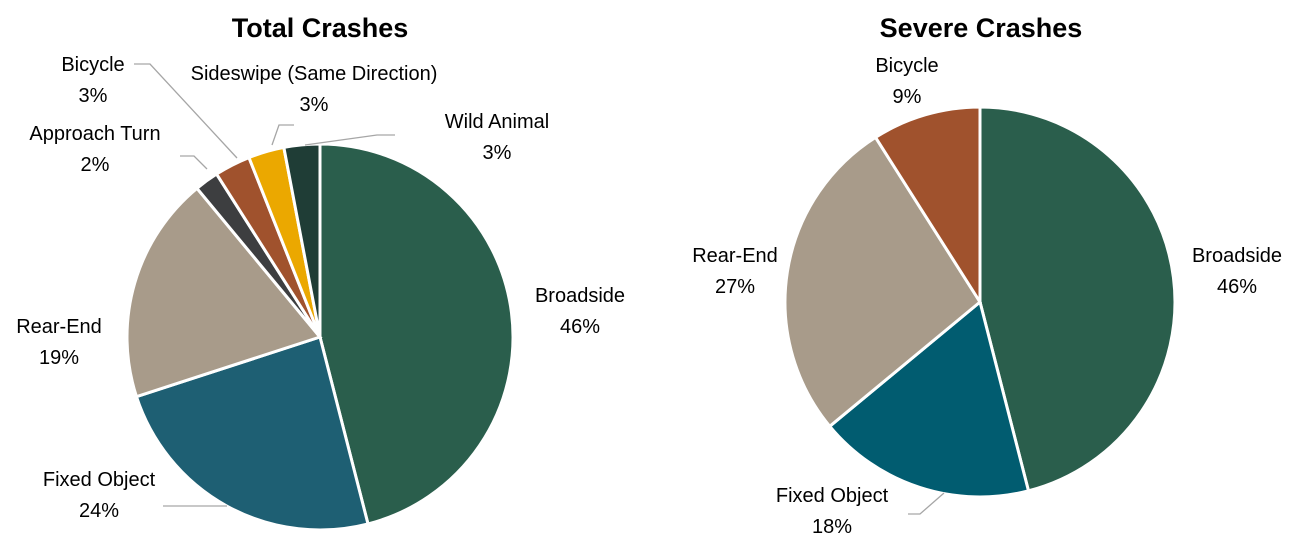 The image size is (1304, 536). What do you see at coordinates (314, 89) in the screenshot?
I see `slice-label-sideswipe-same-direction: Sideswipe (Same Direction) 3%` at bounding box center [314, 89].